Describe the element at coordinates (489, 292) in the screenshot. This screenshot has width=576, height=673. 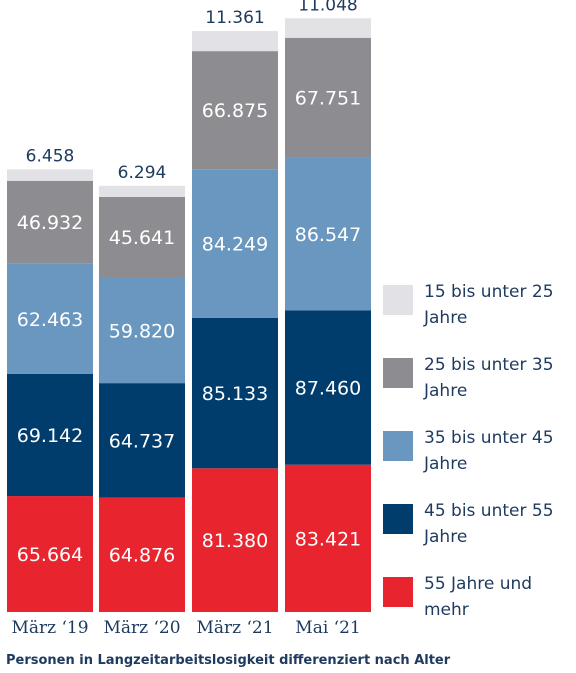
I see `legend-label: 15 bis unter 25` at that location.